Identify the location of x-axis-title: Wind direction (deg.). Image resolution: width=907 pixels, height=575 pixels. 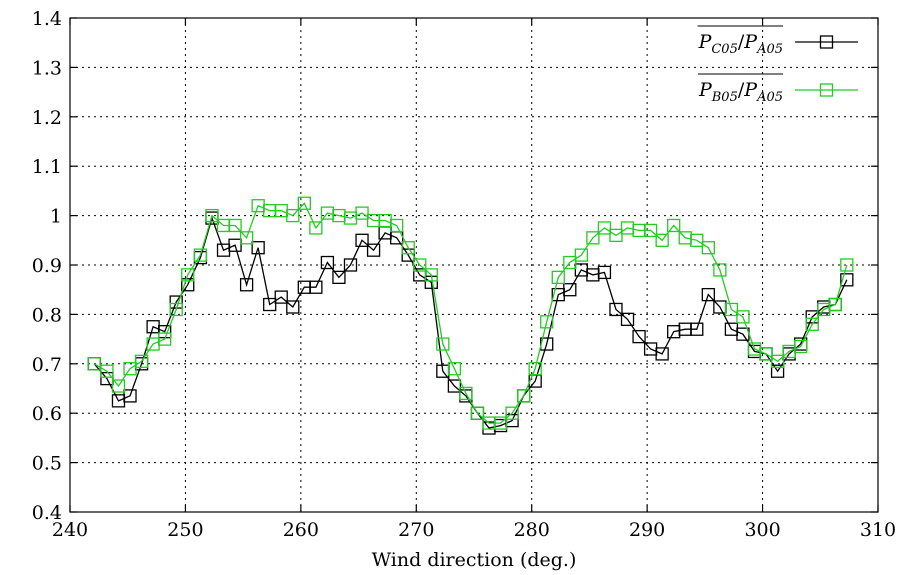
(474, 560).